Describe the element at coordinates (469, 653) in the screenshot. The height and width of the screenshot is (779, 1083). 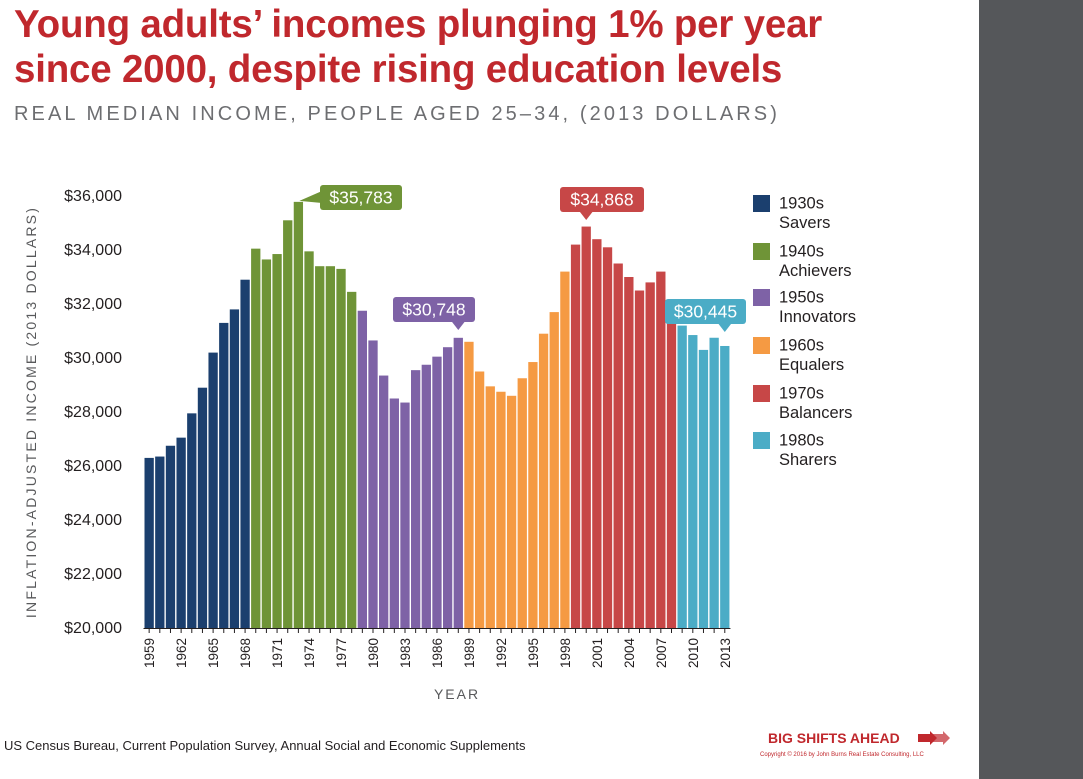
I see `x-tick-label: 1989` at that location.